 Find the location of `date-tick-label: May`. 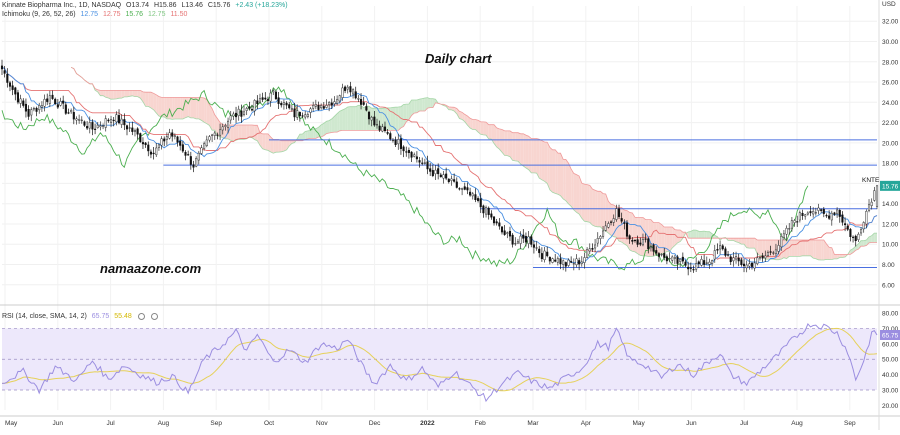

date-tick-label: May is located at coordinates (638, 423).